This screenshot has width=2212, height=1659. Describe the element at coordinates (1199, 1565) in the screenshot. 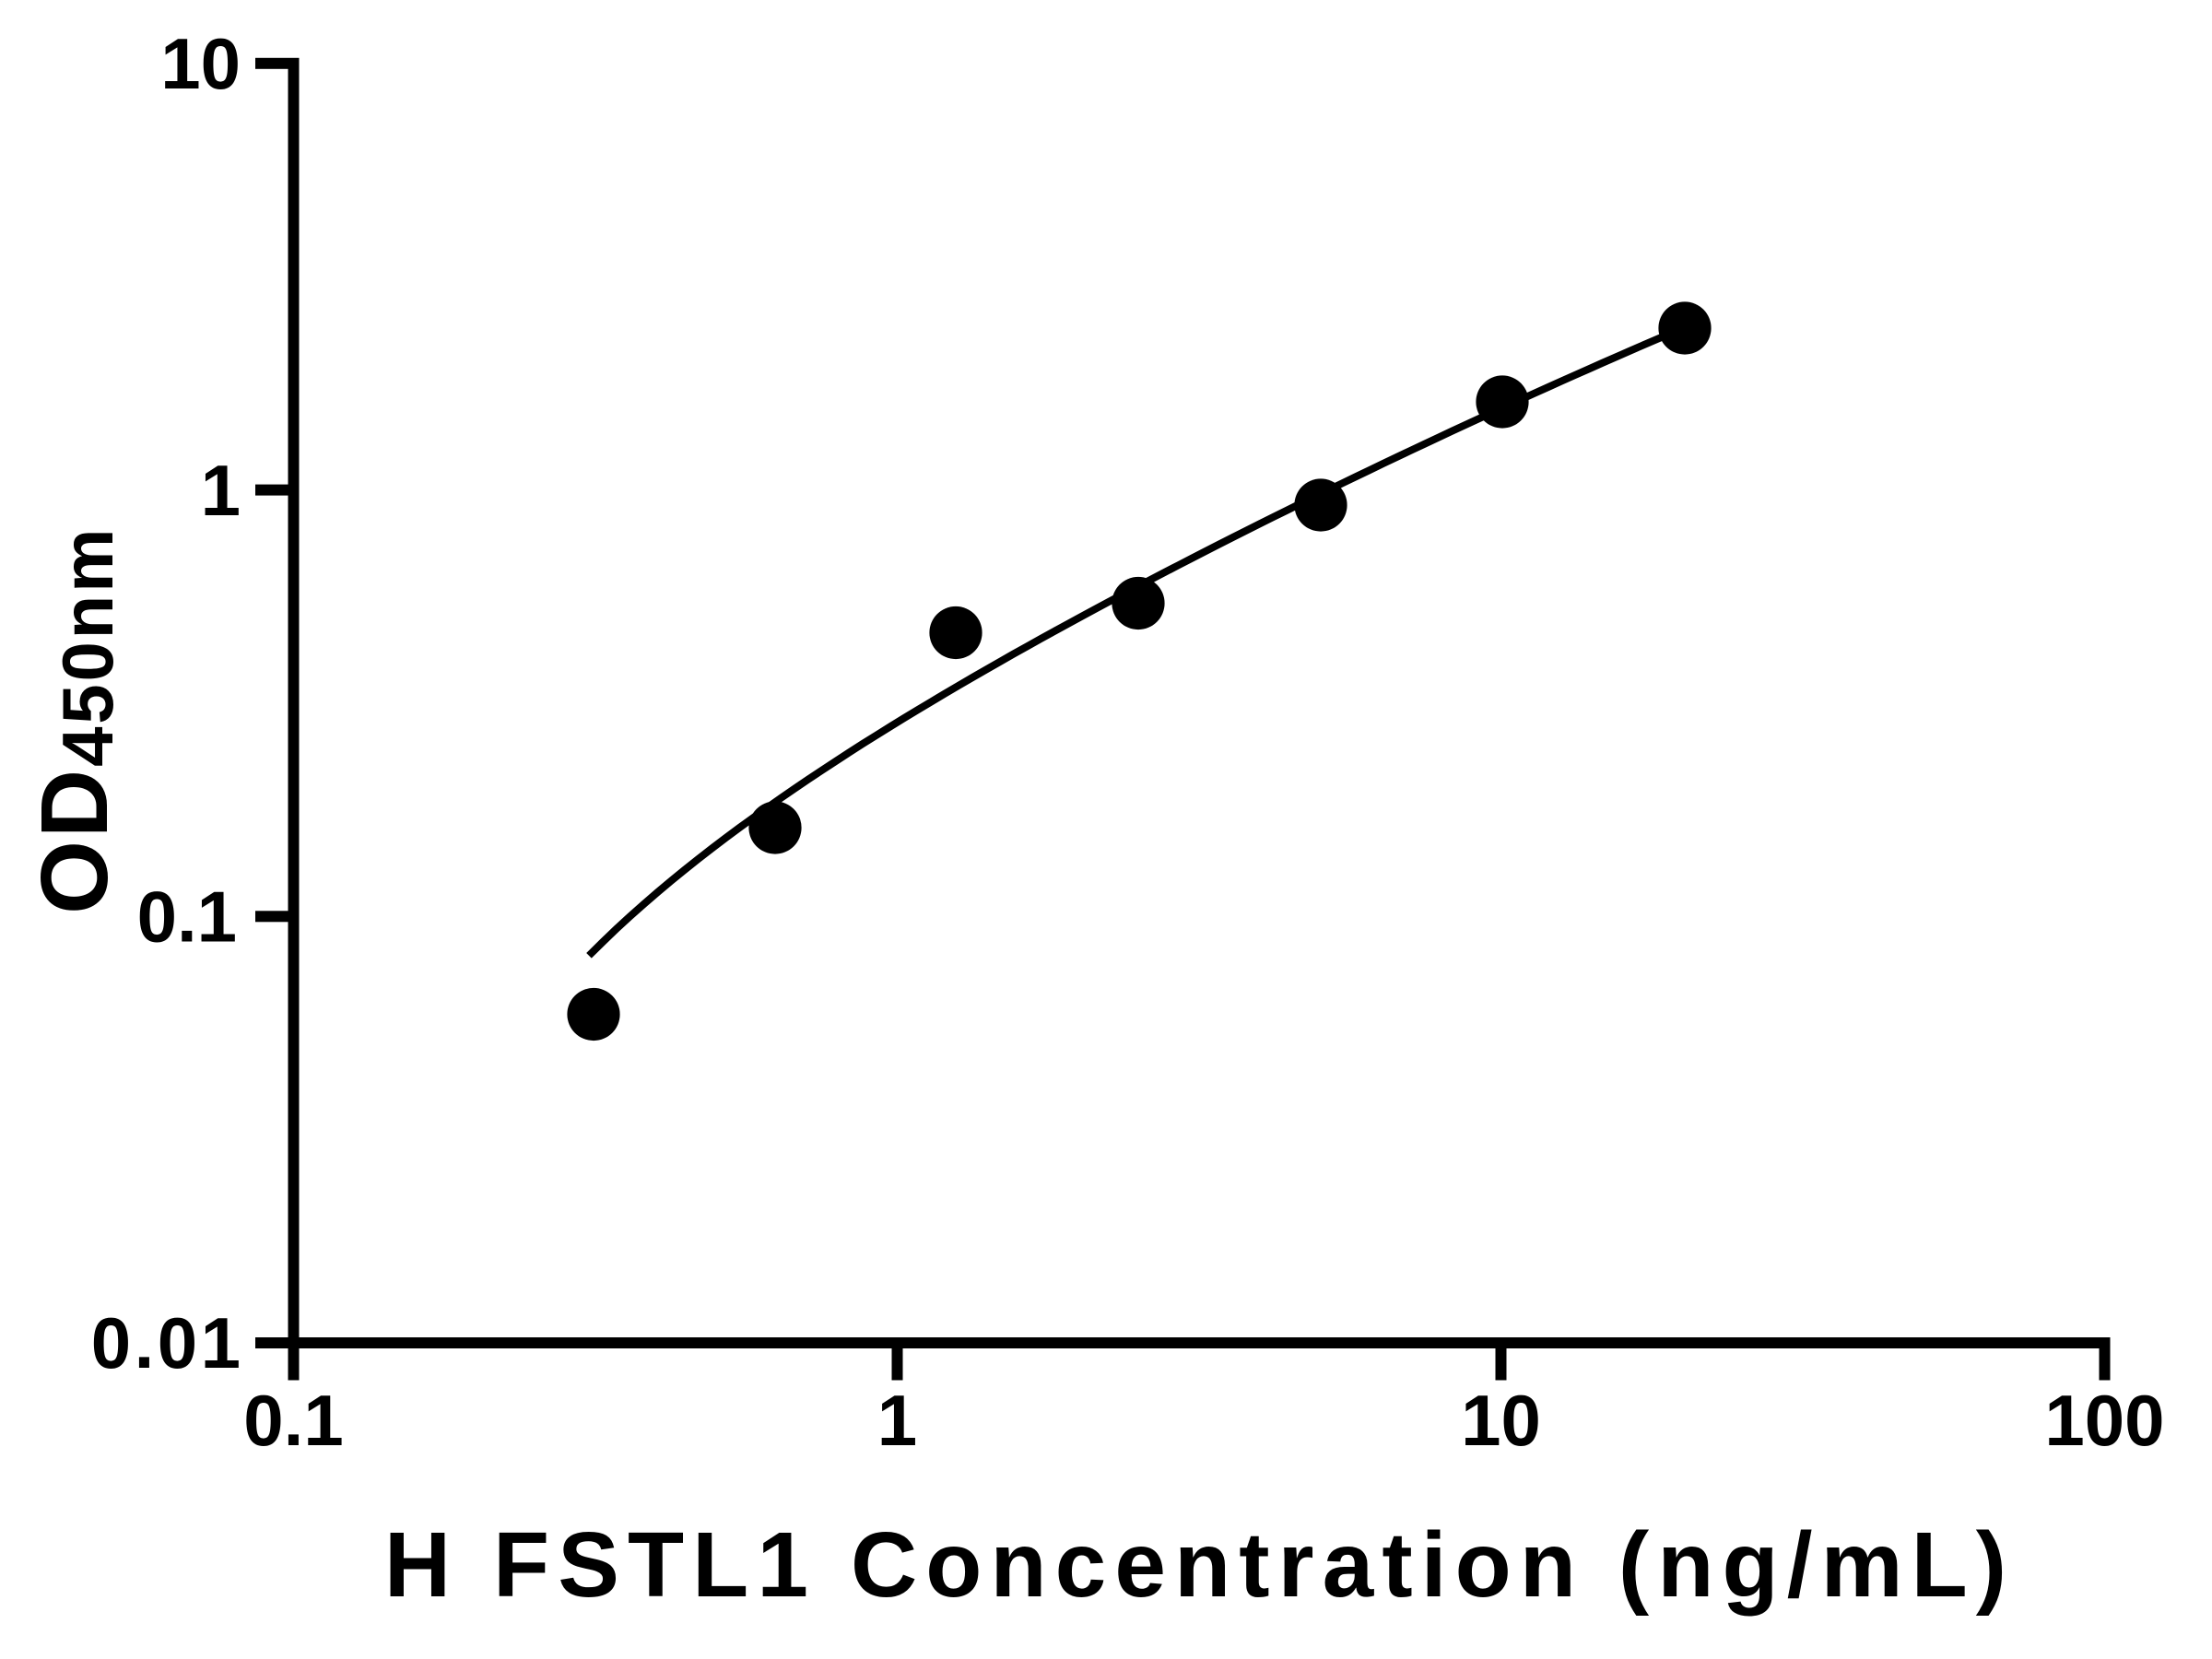

I see `svg-text: H FSTL1 Concentration (ng/mL)` at that location.